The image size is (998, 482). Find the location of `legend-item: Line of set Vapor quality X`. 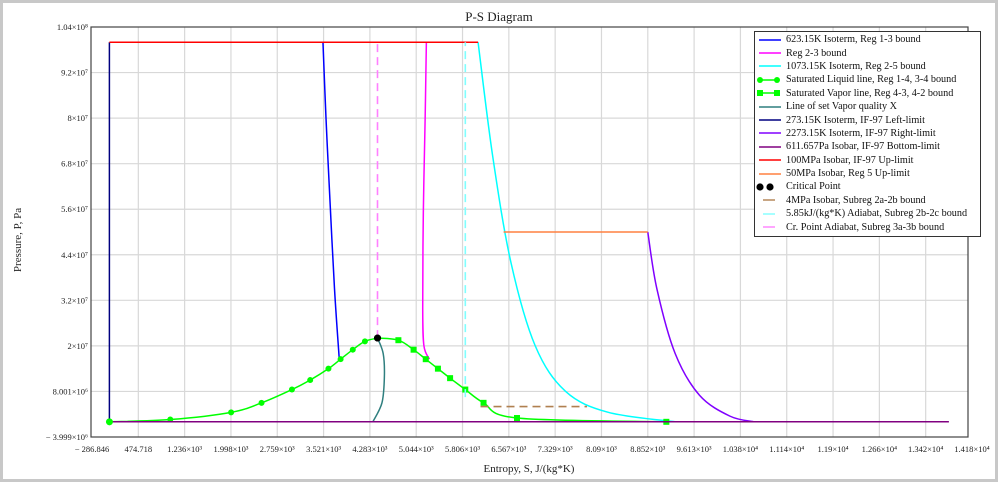

legend-item: Line of set Vapor quality X is located at coordinates (867, 106).